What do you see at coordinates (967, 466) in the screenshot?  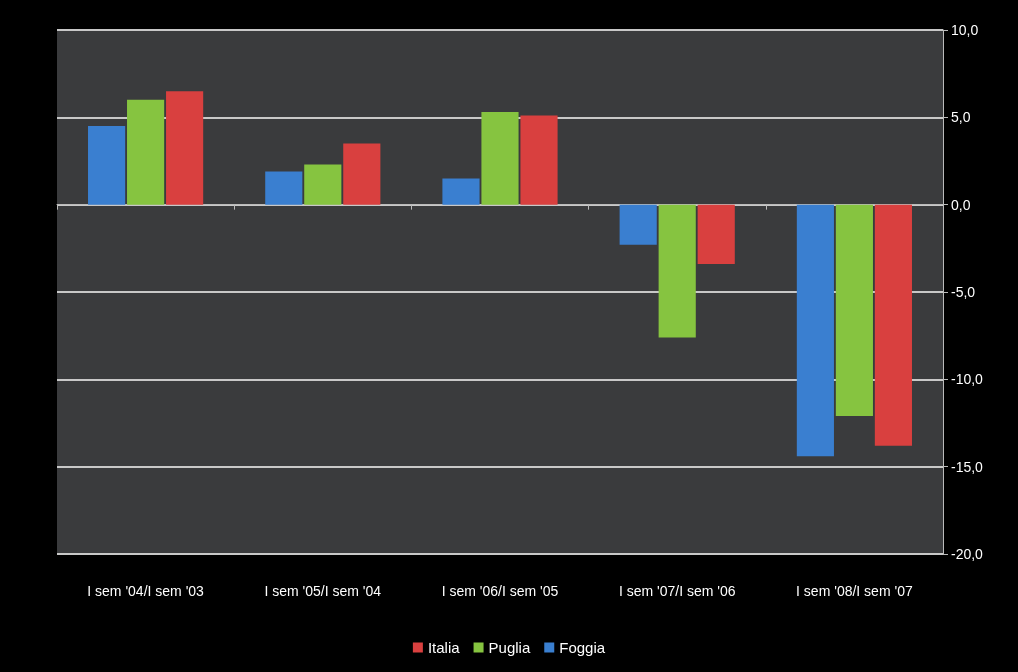 I see `y-tick-label: -15,0` at bounding box center [967, 466].